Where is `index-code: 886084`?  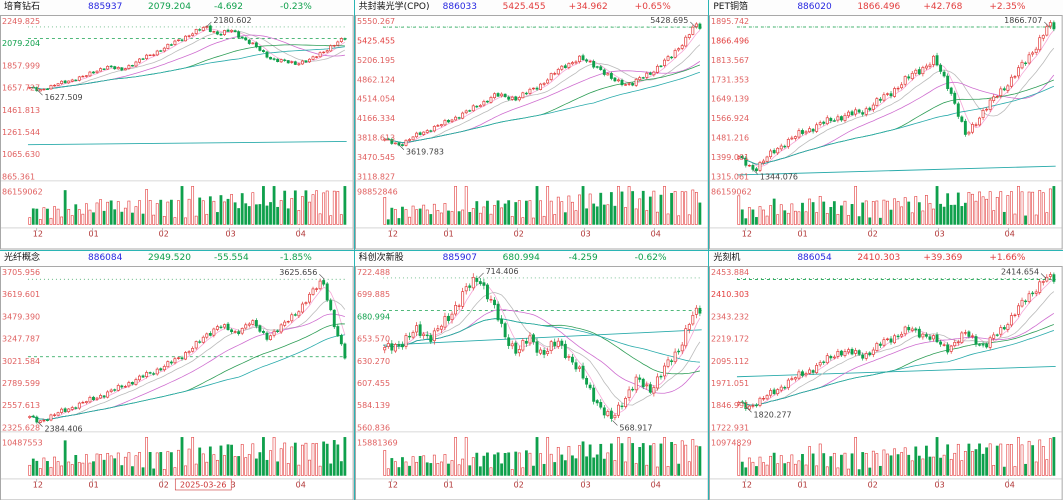 index-code: 886084 is located at coordinates (105, 257).